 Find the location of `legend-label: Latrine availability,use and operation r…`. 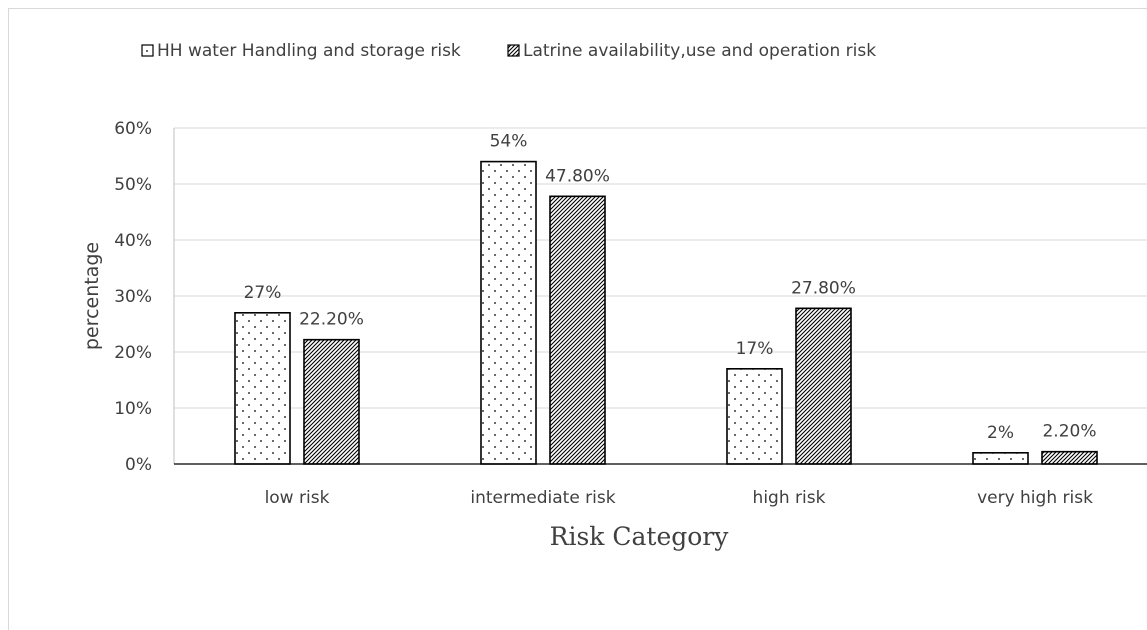

legend-label: Latrine availability,use and operation r… is located at coordinates (699, 51).